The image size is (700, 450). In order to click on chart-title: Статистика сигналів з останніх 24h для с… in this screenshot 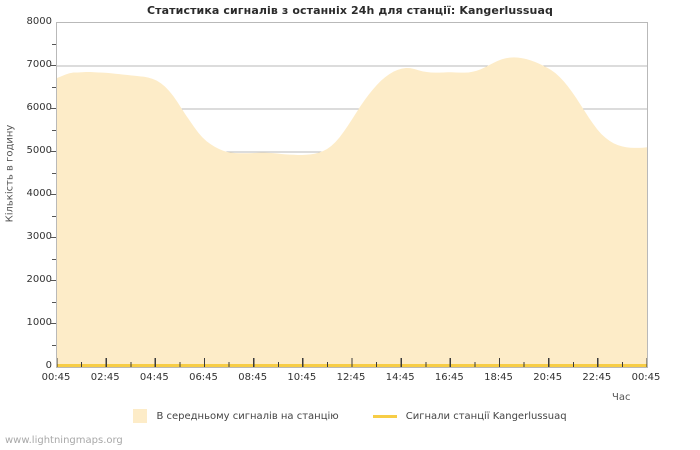, I will do `click(350, 10)`.